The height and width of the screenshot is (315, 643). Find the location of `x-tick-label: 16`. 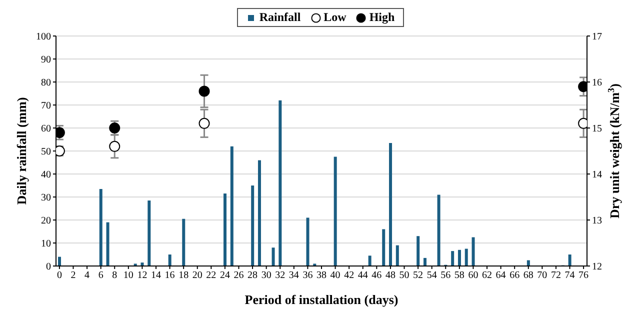

x-tick-label: 16 is located at coordinates (169, 276).